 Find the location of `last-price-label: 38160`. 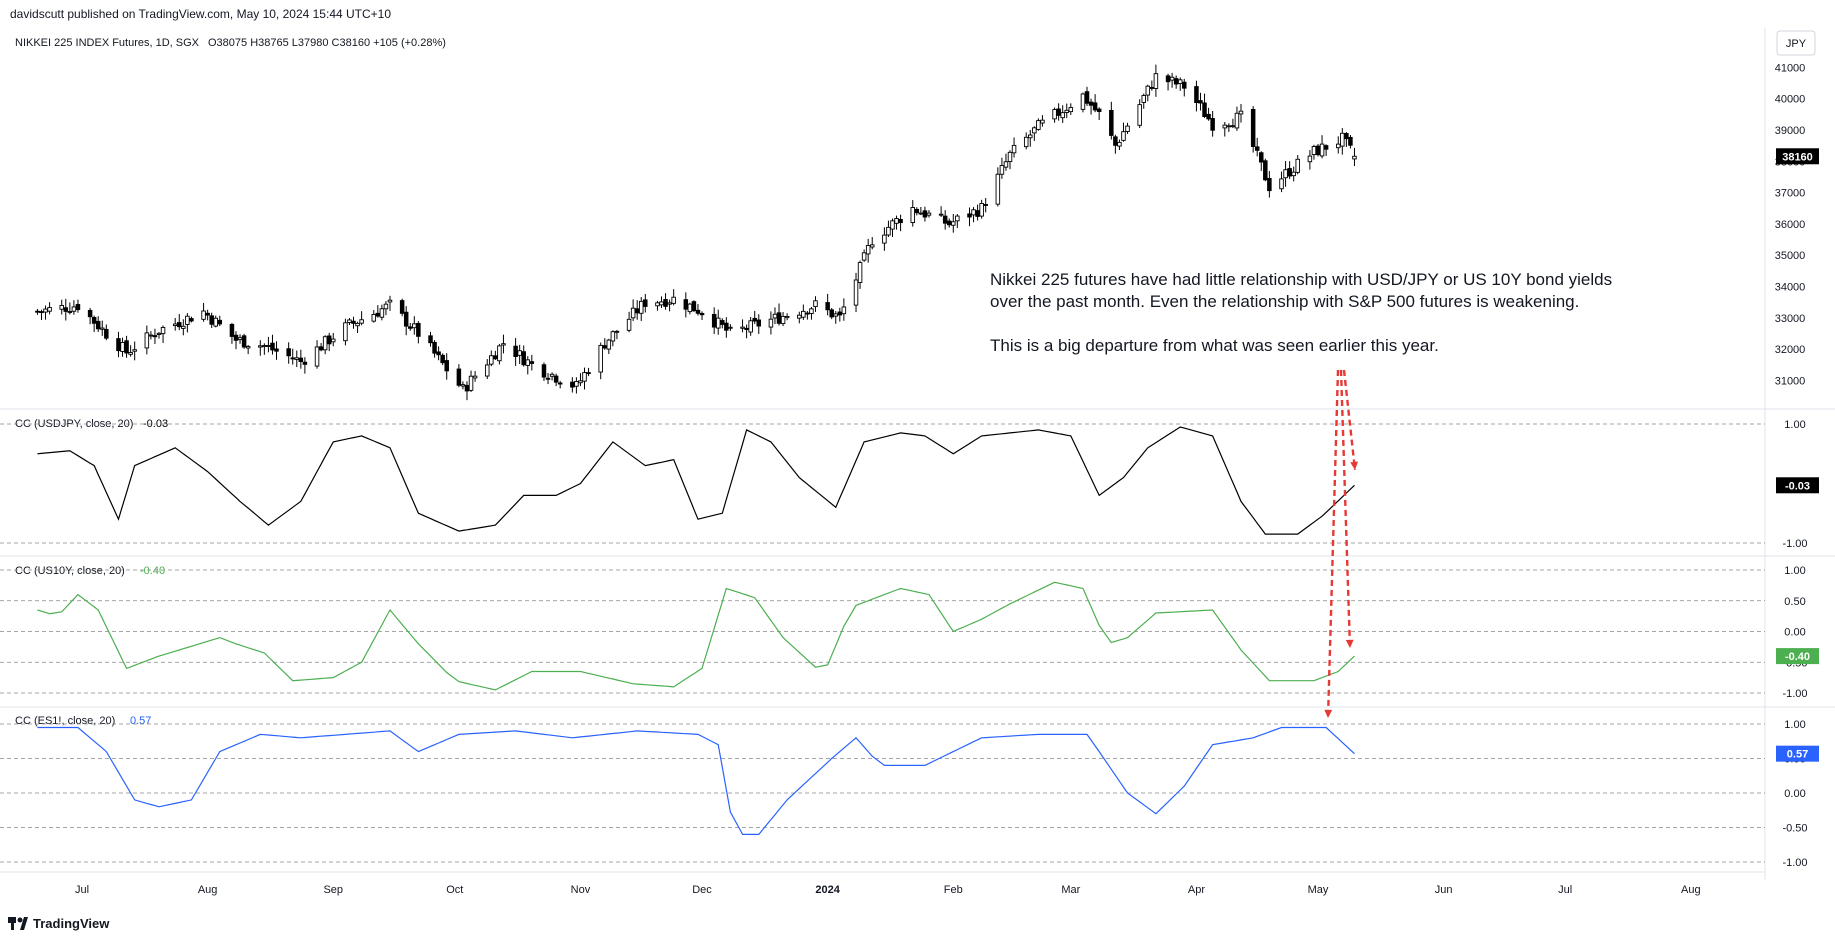

last-price-label: 38160 is located at coordinates (1797, 157).